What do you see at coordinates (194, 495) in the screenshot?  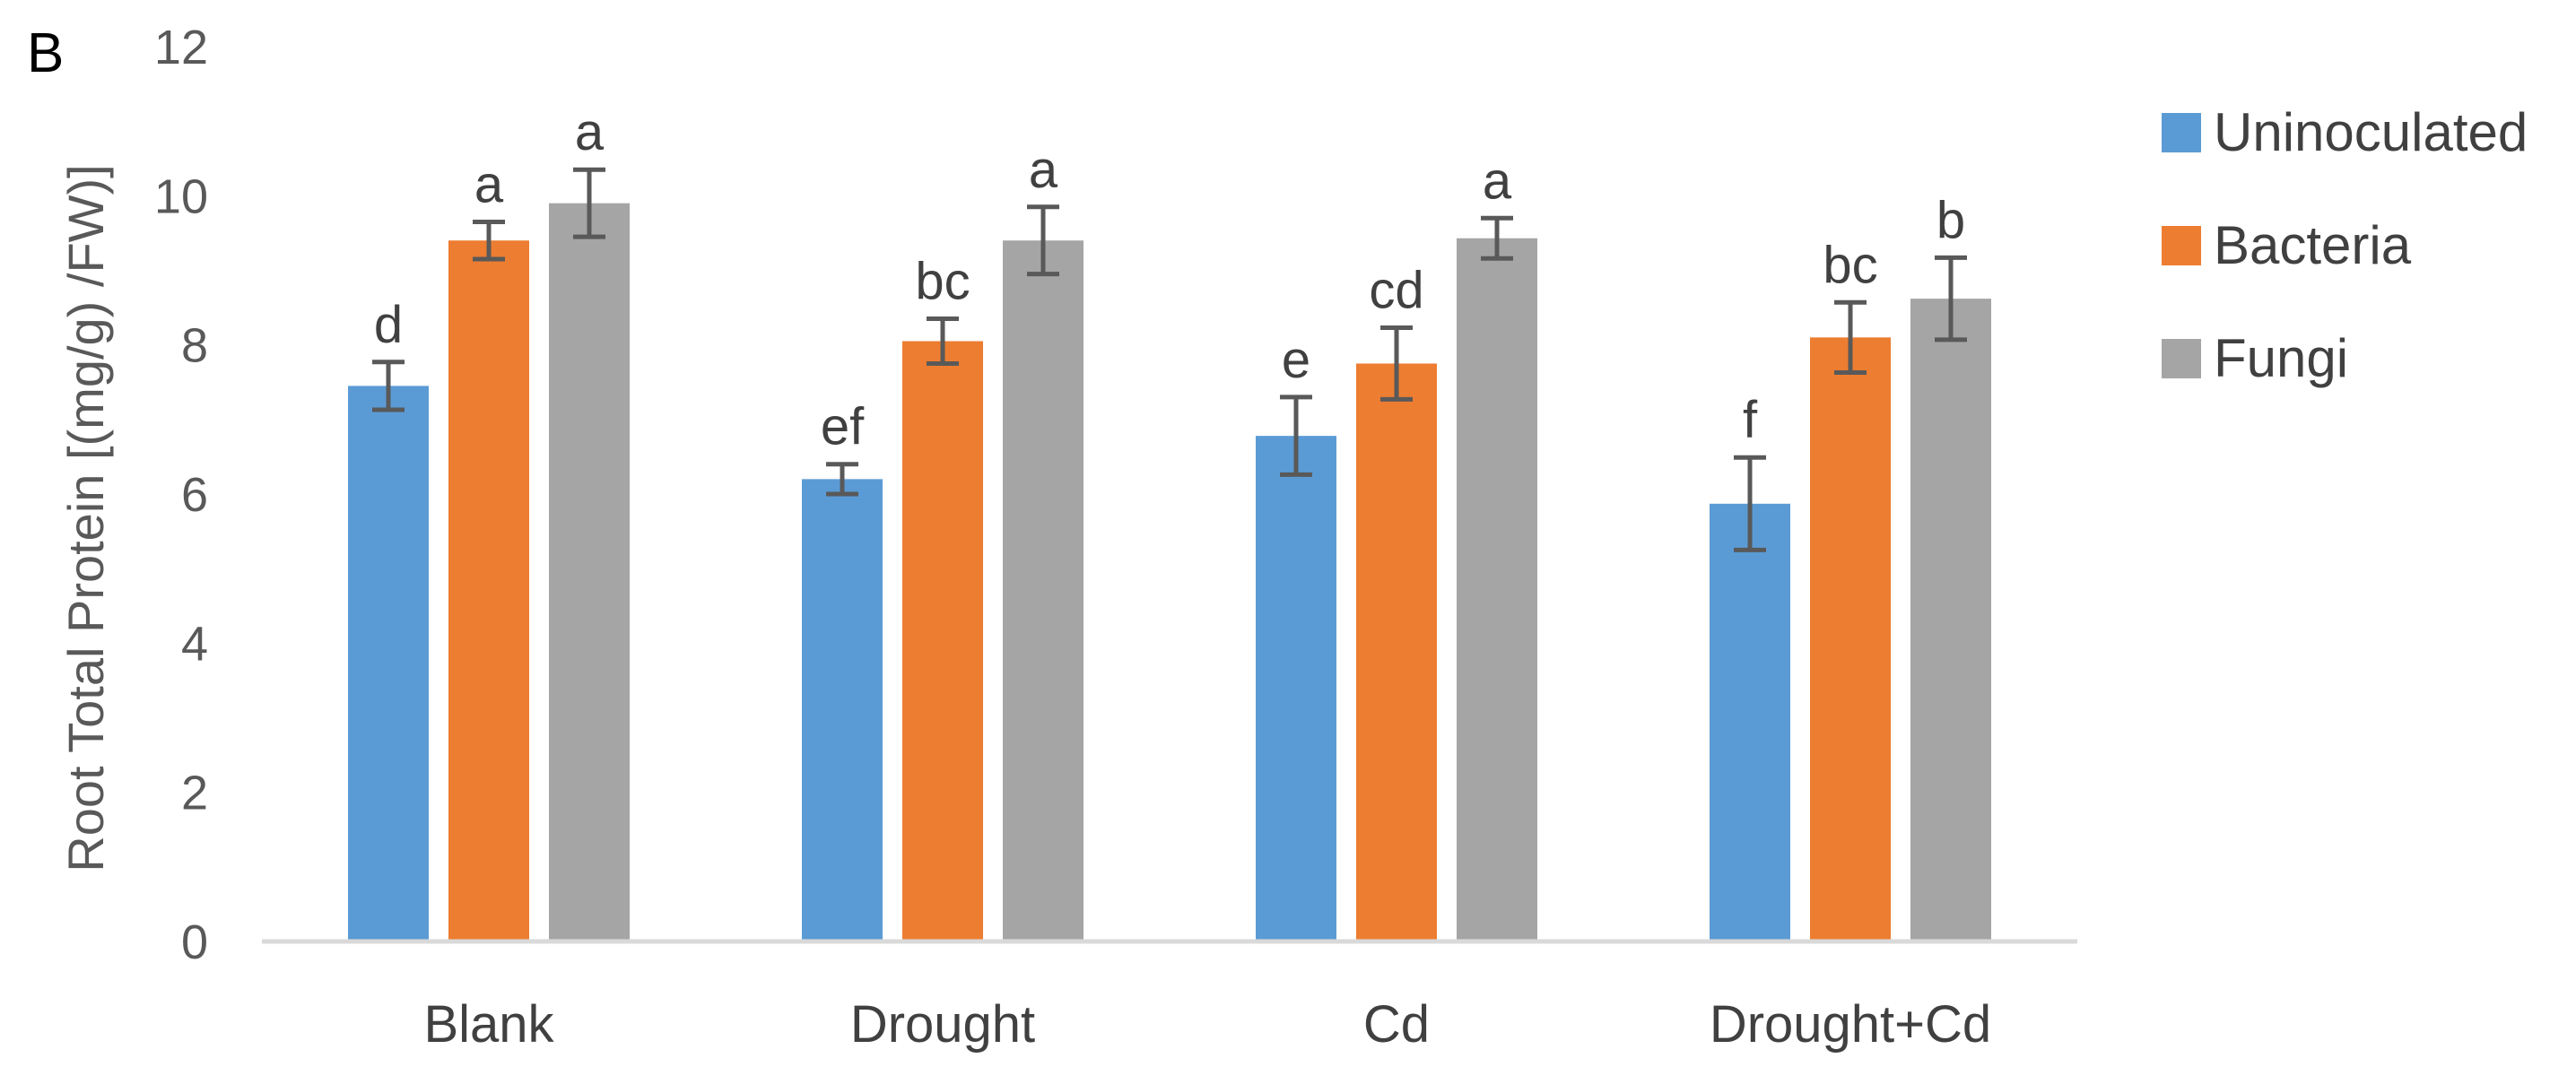 I see `y-tick-label: 6` at bounding box center [194, 495].